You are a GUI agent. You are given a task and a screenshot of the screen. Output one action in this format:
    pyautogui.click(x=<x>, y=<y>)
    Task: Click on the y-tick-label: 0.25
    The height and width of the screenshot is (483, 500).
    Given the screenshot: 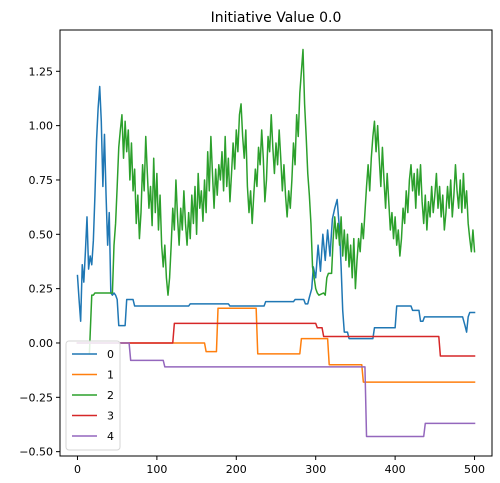 What is the action you would take?
    pyautogui.click(x=41, y=289)
    